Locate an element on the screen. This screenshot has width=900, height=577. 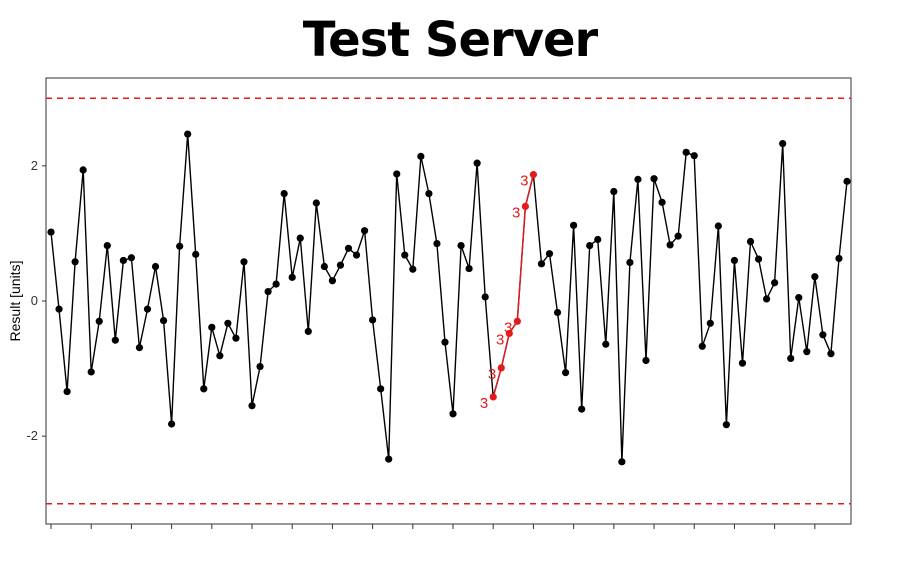
y-tick-label: -2 is located at coordinates (32, 435).